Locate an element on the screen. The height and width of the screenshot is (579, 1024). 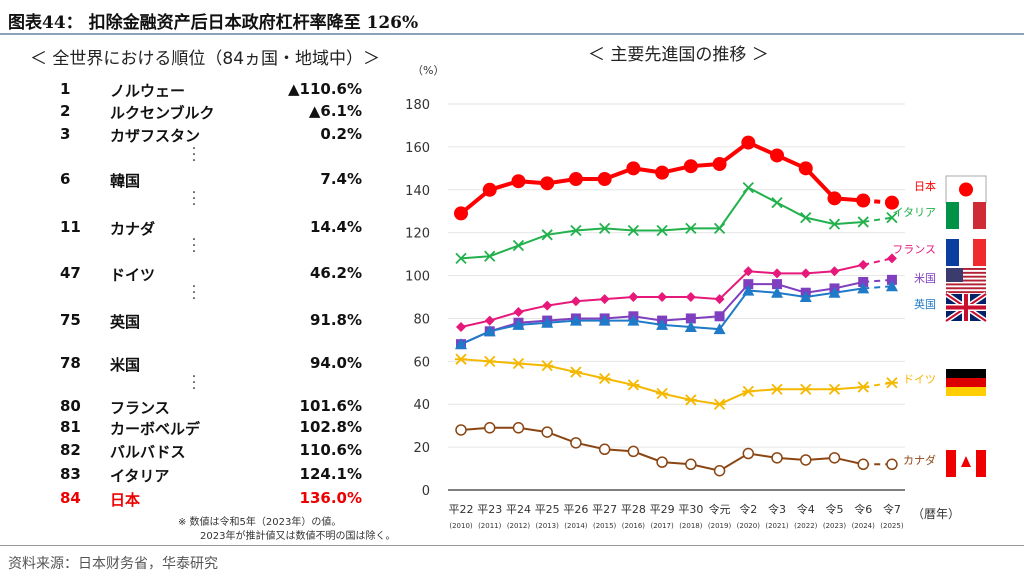
y-tick-label: 80 is located at coordinates (421, 319).